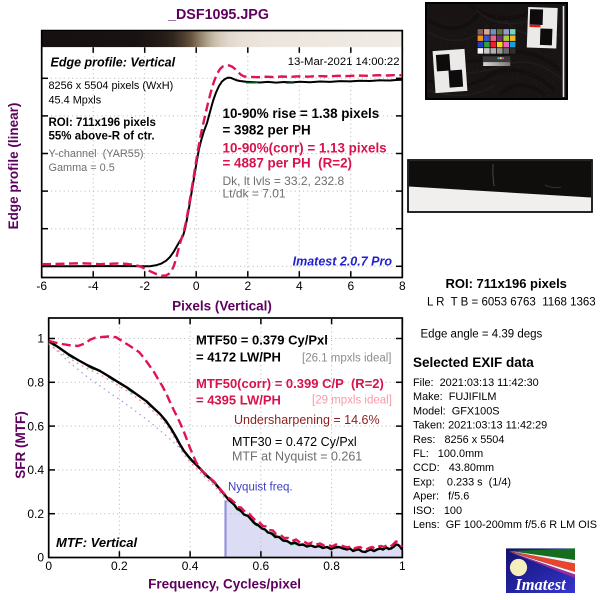  What do you see at coordinates (402, 286) in the screenshot?
I see `svg-text: 8` at bounding box center [402, 286].